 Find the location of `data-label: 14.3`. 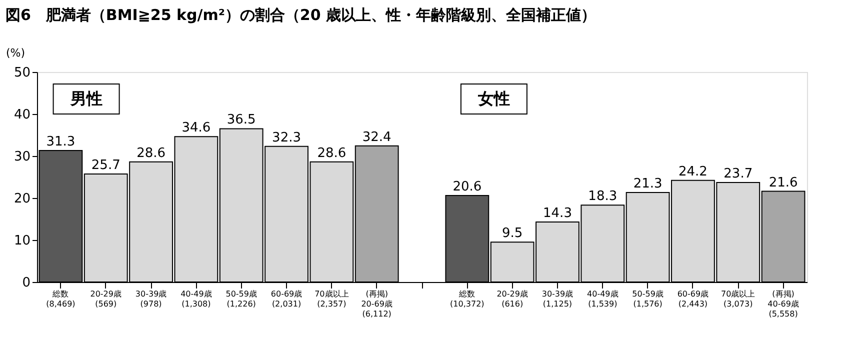

data-label: 14.3 is located at coordinates (557, 213).